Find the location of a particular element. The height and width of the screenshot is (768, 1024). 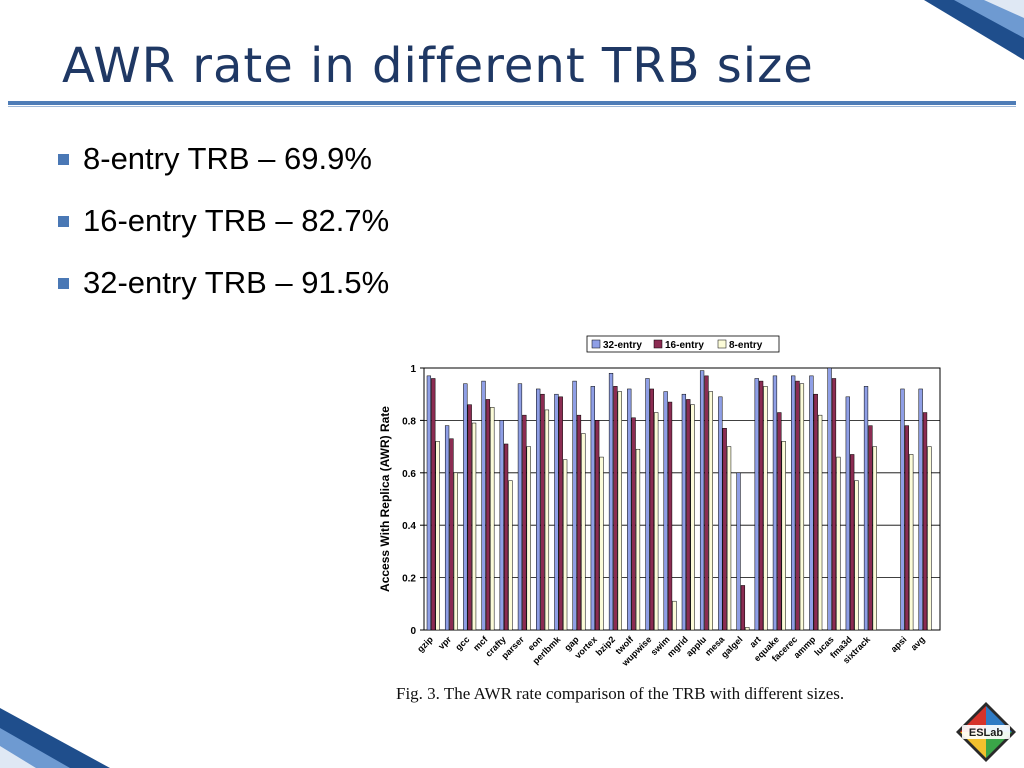

bullet-item: 8-entry TRB – 69.9% is located at coordinates (223, 159).